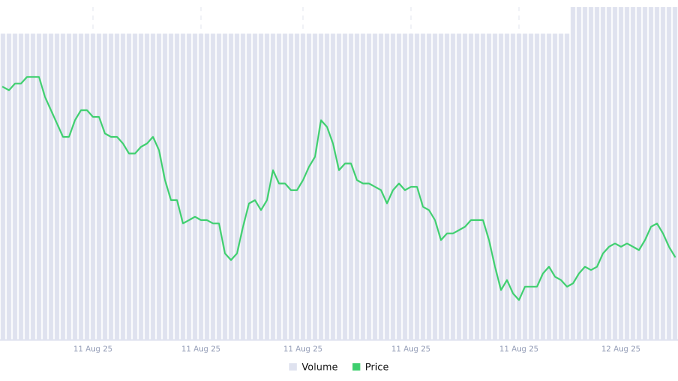 This screenshot has height=381, width=678. What do you see at coordinates (377, 366) in the screenshot?
I see `legend-label: Price` at bounding box center [377, 366].